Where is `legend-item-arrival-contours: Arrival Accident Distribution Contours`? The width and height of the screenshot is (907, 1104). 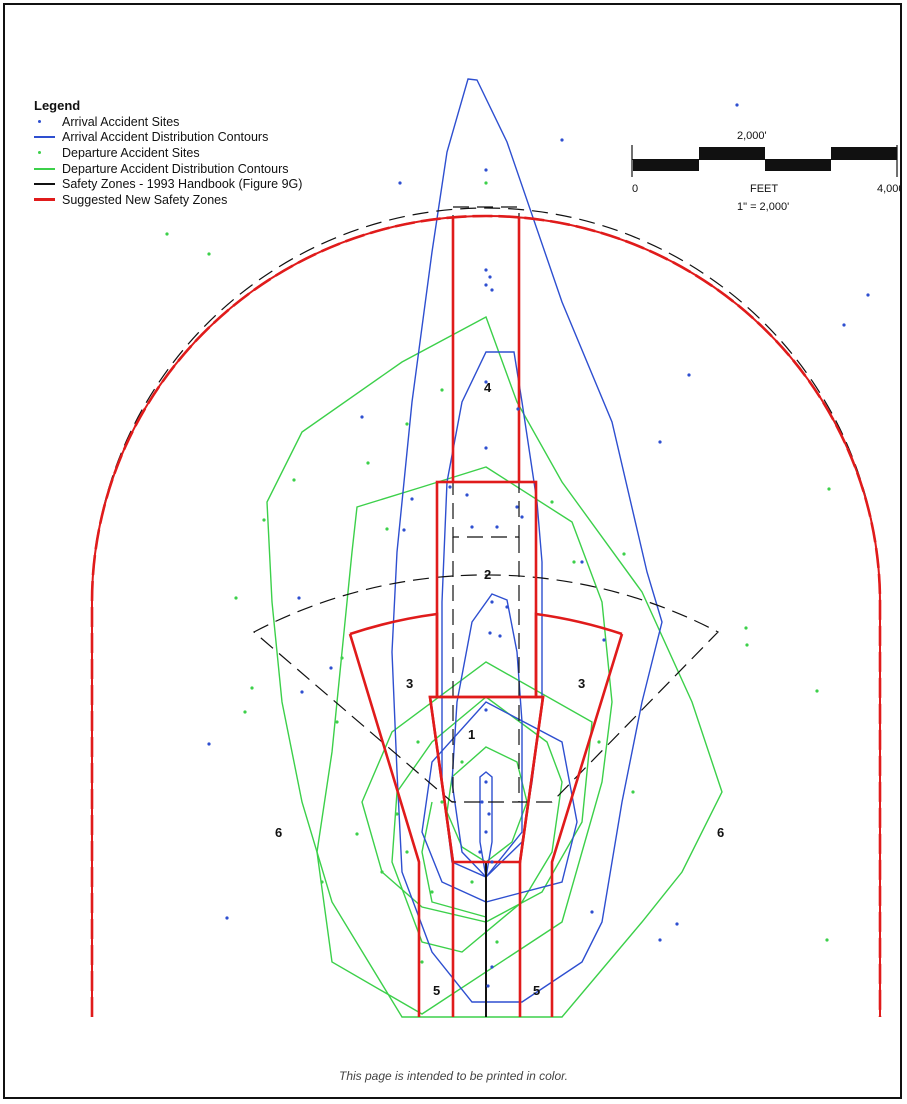 legend-item-arrival-contours: Arrival Accident Distribution Contours is located at coordinates (168, 138).